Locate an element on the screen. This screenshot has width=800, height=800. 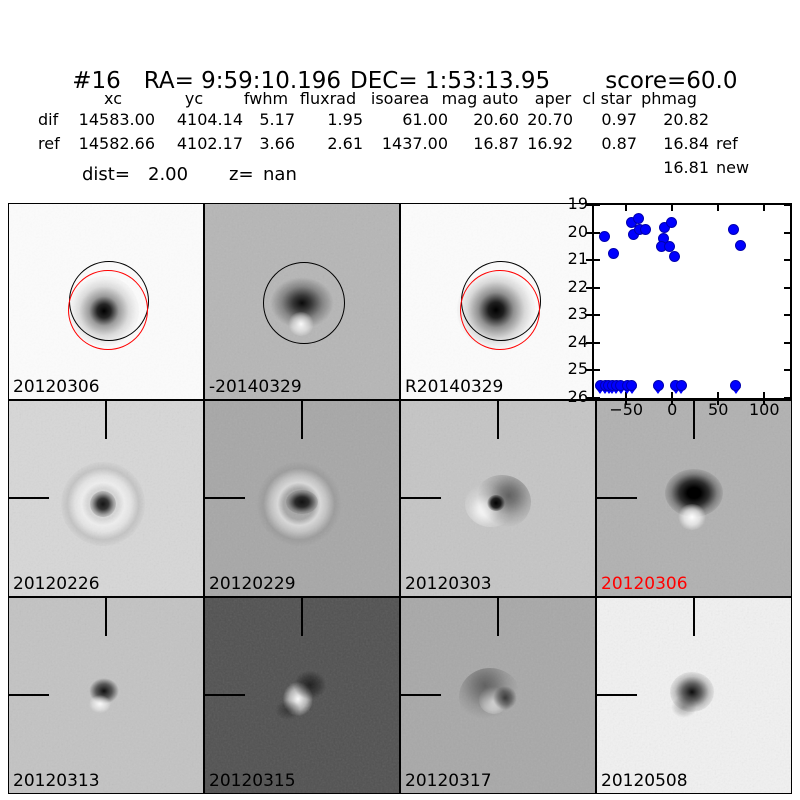
table-cell: 1.95 is located at coordinates (345, 119).